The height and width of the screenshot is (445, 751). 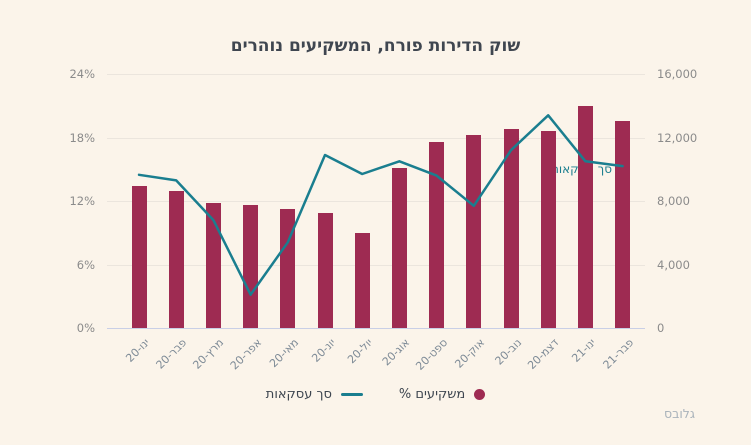 I want to click on left-axis-tick: 0%, so click(x=85, y=328).